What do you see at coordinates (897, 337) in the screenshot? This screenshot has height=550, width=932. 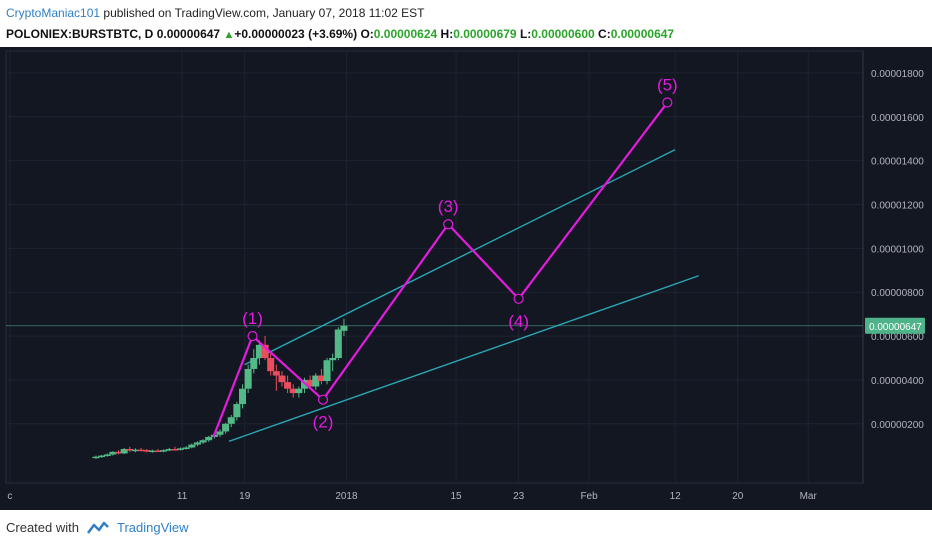 I see `y-tick-label: 0.00000600` at bounding box center [897, 337].